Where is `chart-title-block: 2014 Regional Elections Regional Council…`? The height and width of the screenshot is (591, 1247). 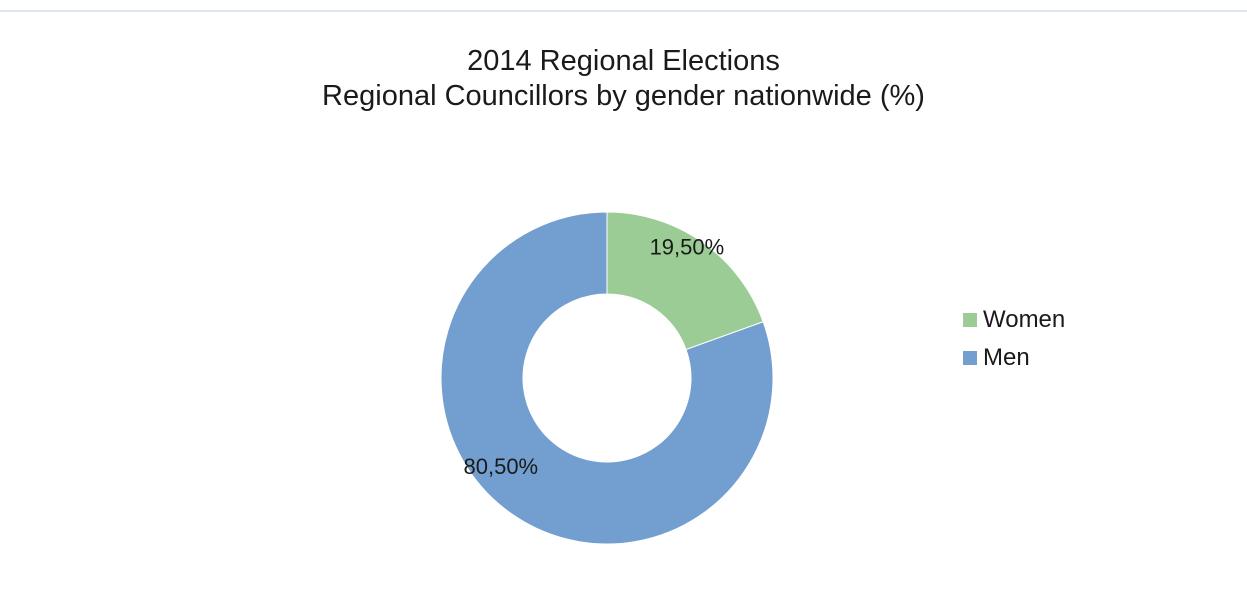
chart-title-block: 2014 Regional Elections Regional Council… is located at coordinates (623, 79).